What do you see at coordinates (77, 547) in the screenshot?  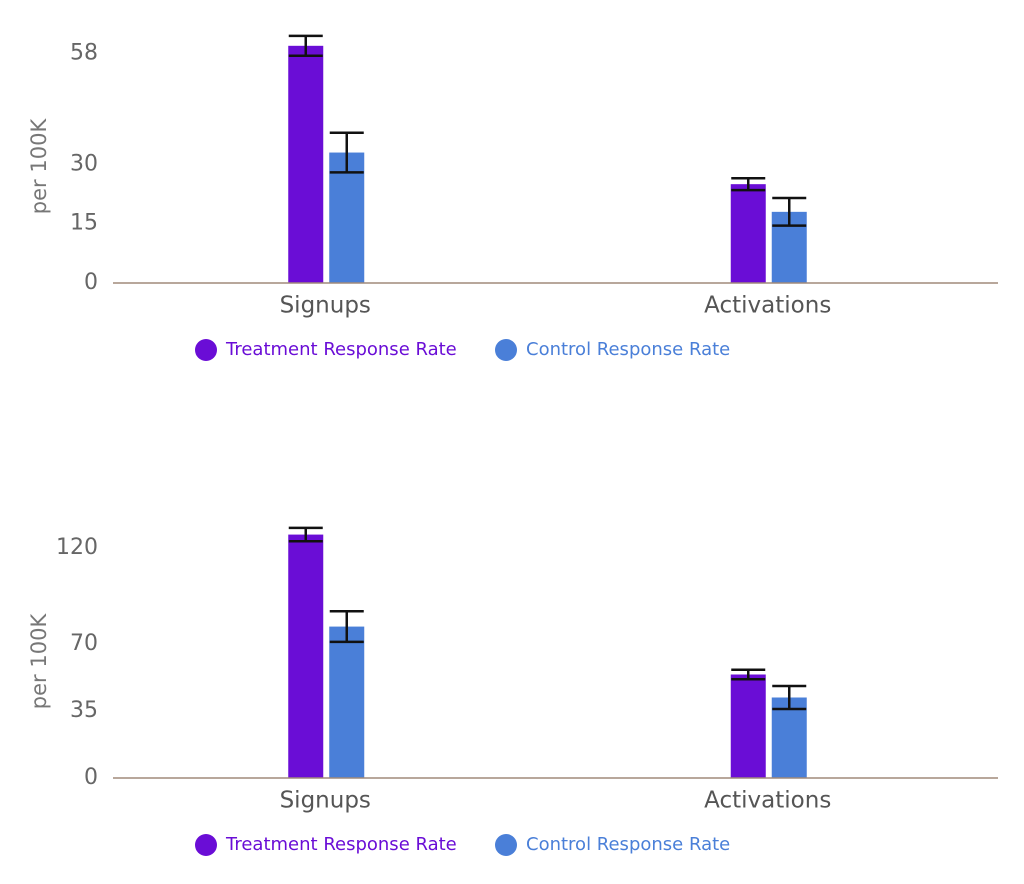 I see `y-tick-label: 120` at bounding box center [77, 547].